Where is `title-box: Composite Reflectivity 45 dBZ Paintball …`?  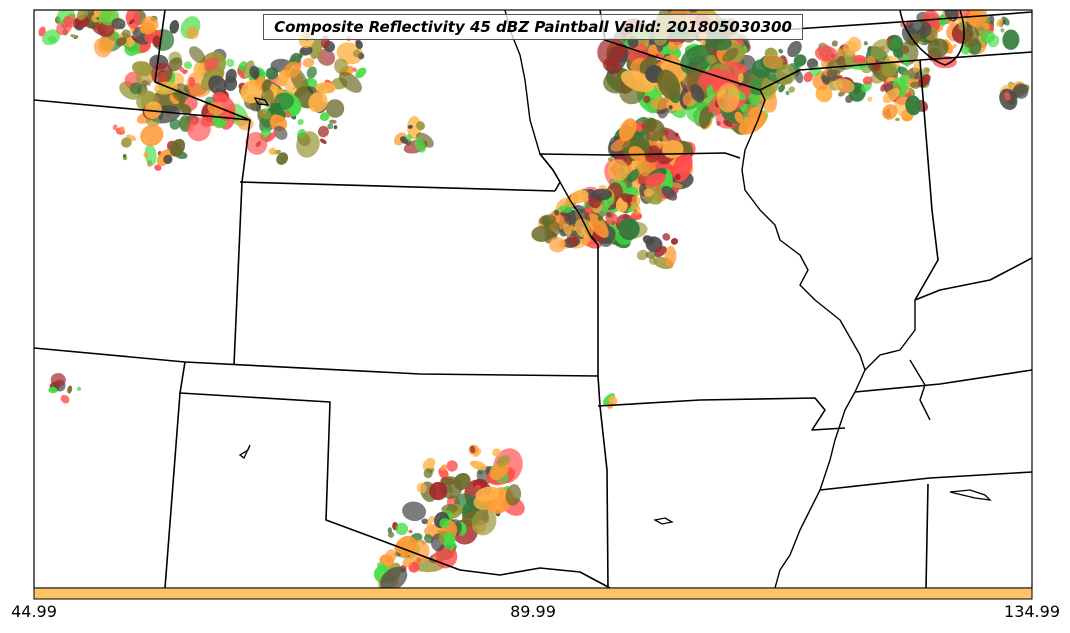
title-box: Composite Reflectivity 45 dBZ Paintball … is located at coordinates (533, 27).